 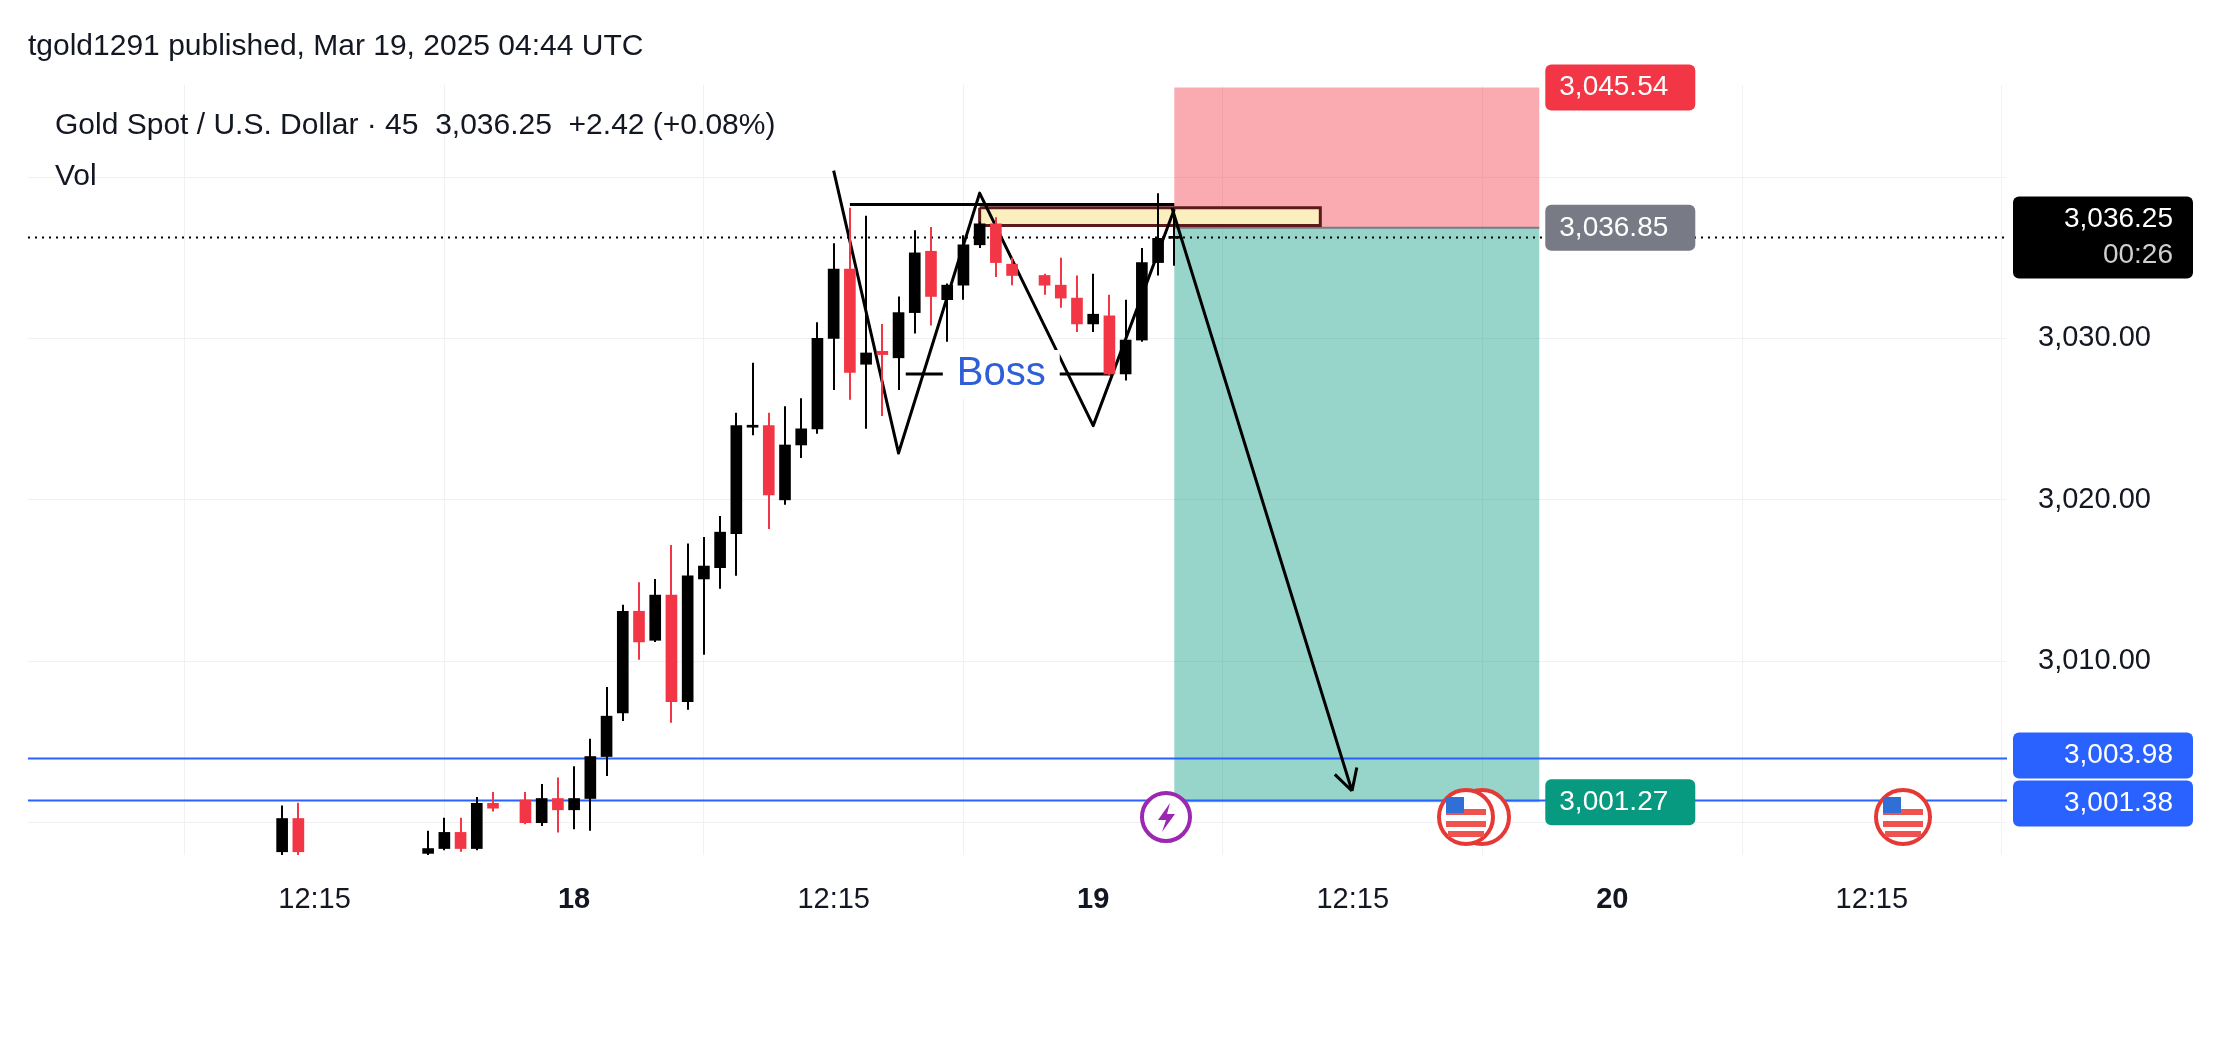 What do you see at coordinates (2118, 754) in the screenshot?
I see `ref-line-label: 3,003.98` at bounding box center [2118, 754].